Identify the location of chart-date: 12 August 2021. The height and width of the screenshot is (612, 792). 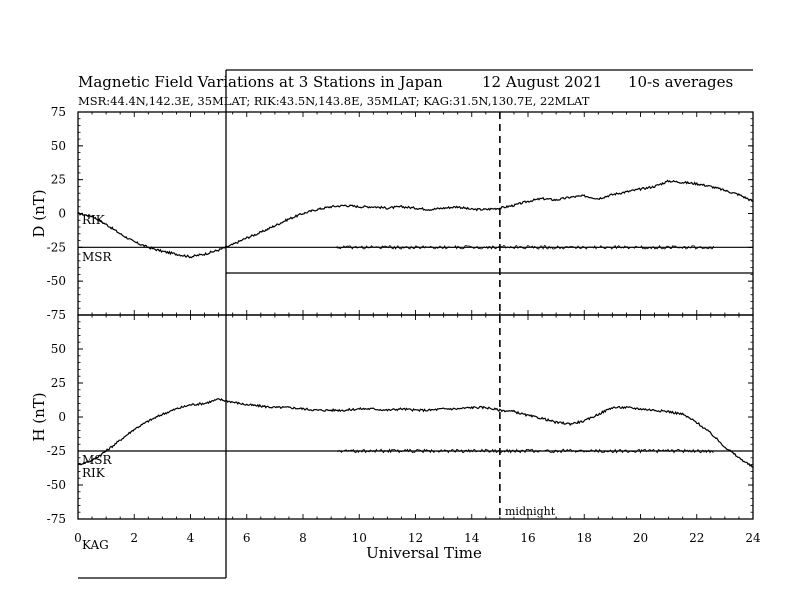
(542, 82).